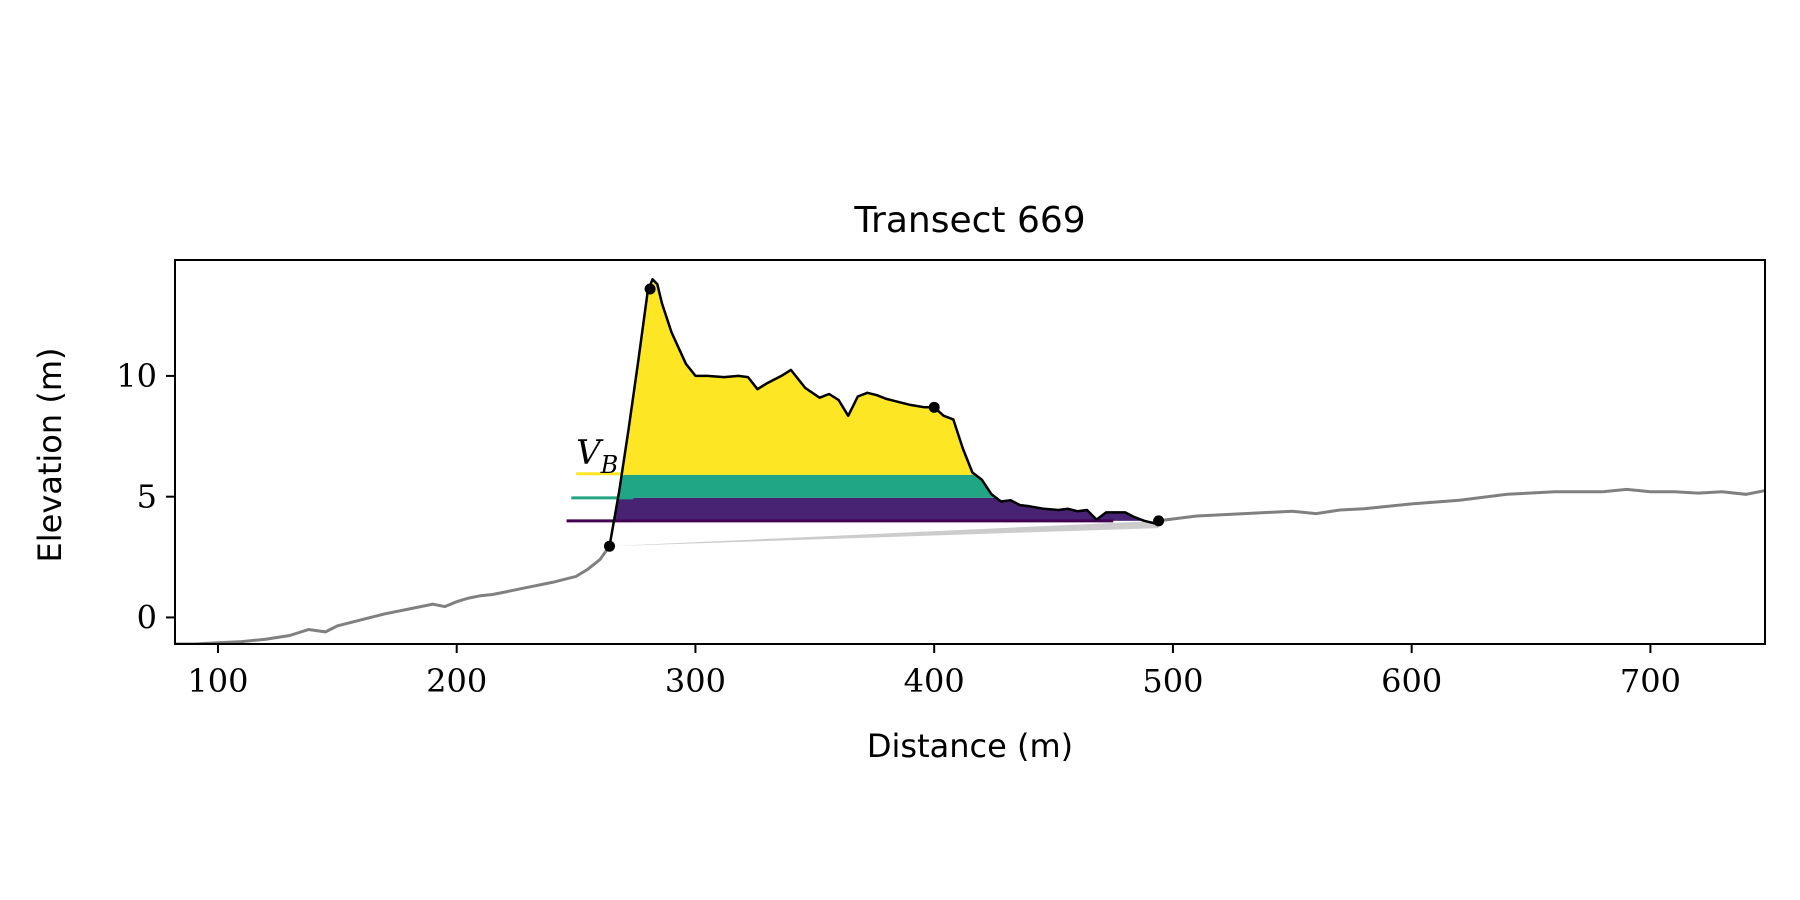  What do you see at coordinates (1411, 681) in the screenshot?
I see `x-tick-label: 600` at bounding box center [1411, 681].